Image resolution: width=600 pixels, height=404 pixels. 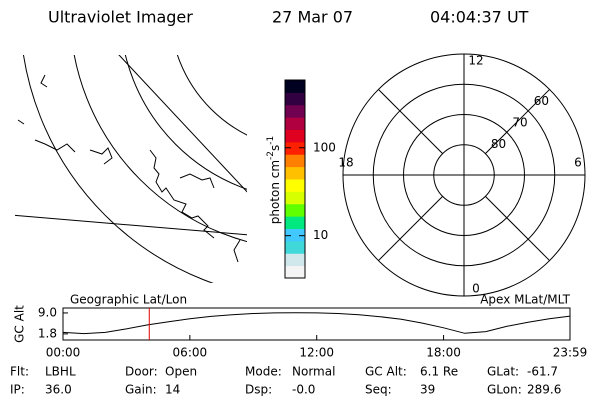 What do you see at coordinates (19, 372) in the screenshot?
I see `field-label: Flt:` at bounding box center [19, 372].